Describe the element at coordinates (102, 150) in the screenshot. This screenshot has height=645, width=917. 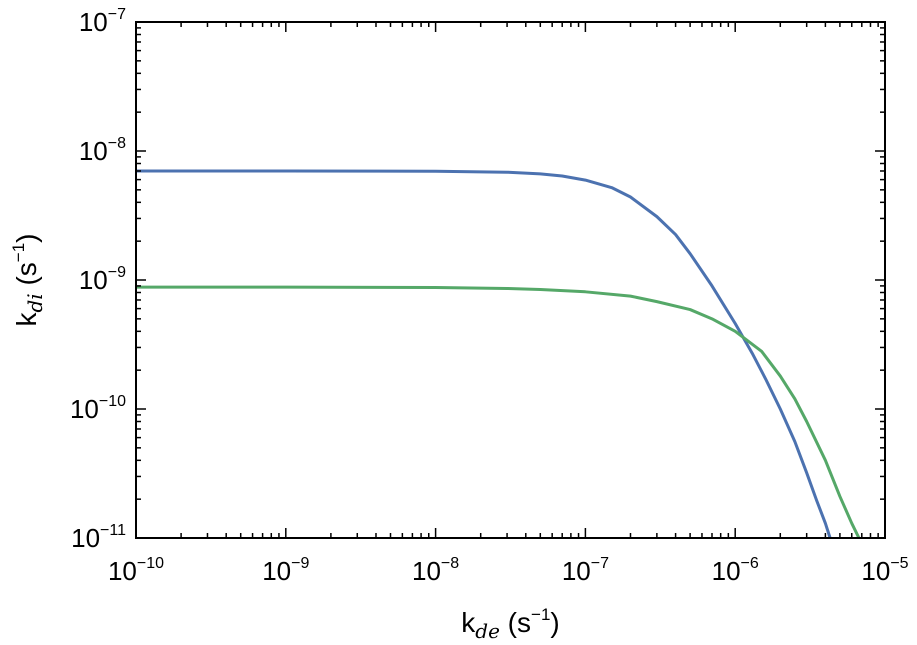
I see `y-tick-label: 10⁻⁸` at that location.